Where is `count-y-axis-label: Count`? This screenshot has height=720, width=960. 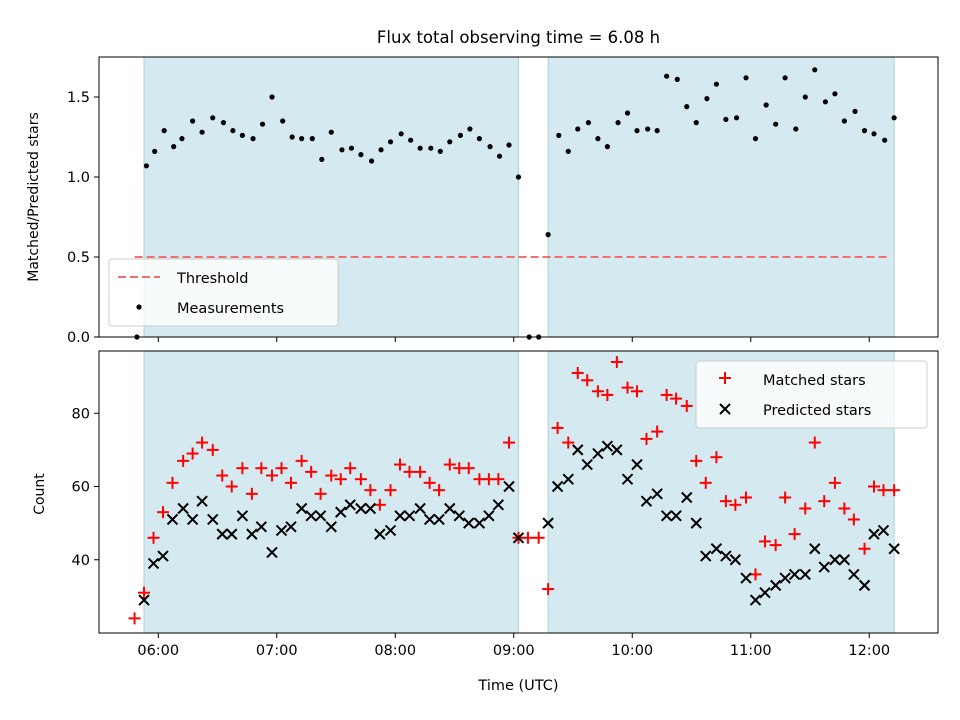 count-y-axis-label: Count is located at coordinates (40, 494).